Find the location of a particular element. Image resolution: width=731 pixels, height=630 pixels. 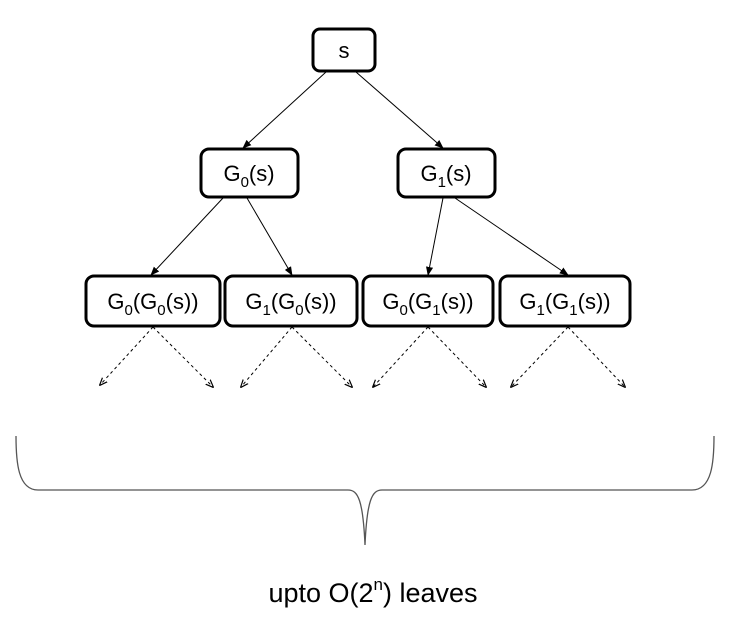

edge-root-to-g0 is located at coordinates (284, 110).